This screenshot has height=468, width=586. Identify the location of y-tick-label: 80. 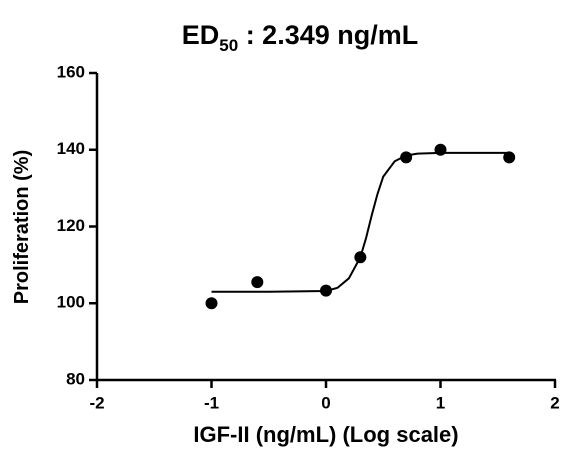
(75, 378).